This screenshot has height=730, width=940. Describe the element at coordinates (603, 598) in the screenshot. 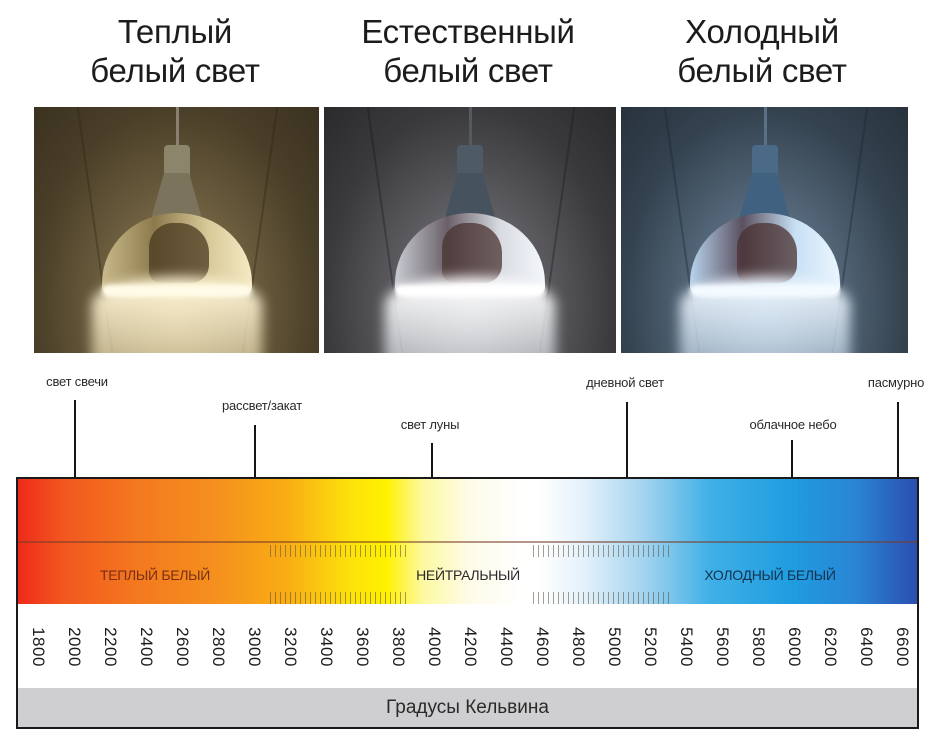

I see `transition-hatch-neutral-cold-bottom` at that location.